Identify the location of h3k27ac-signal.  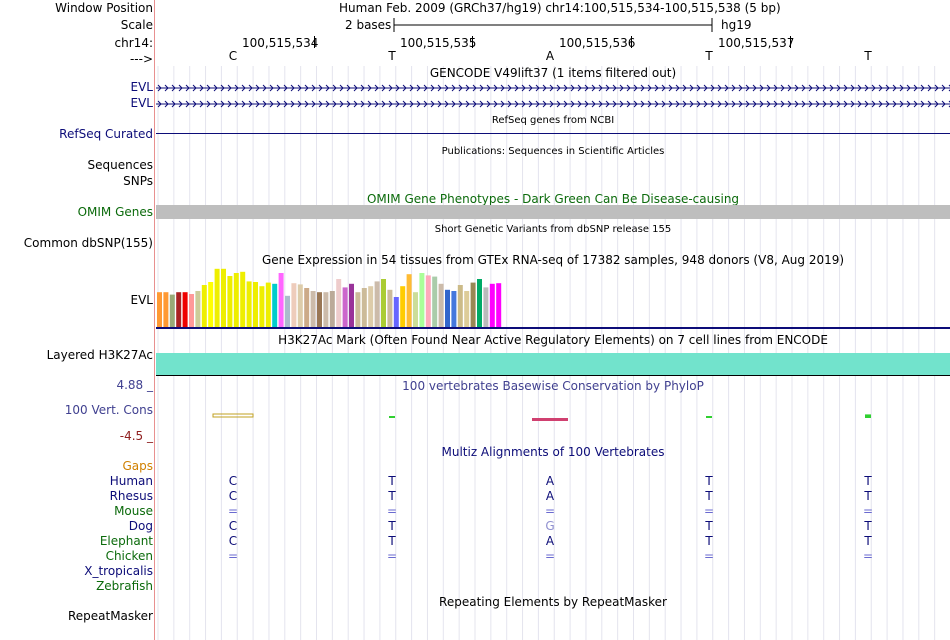
(553, 364).